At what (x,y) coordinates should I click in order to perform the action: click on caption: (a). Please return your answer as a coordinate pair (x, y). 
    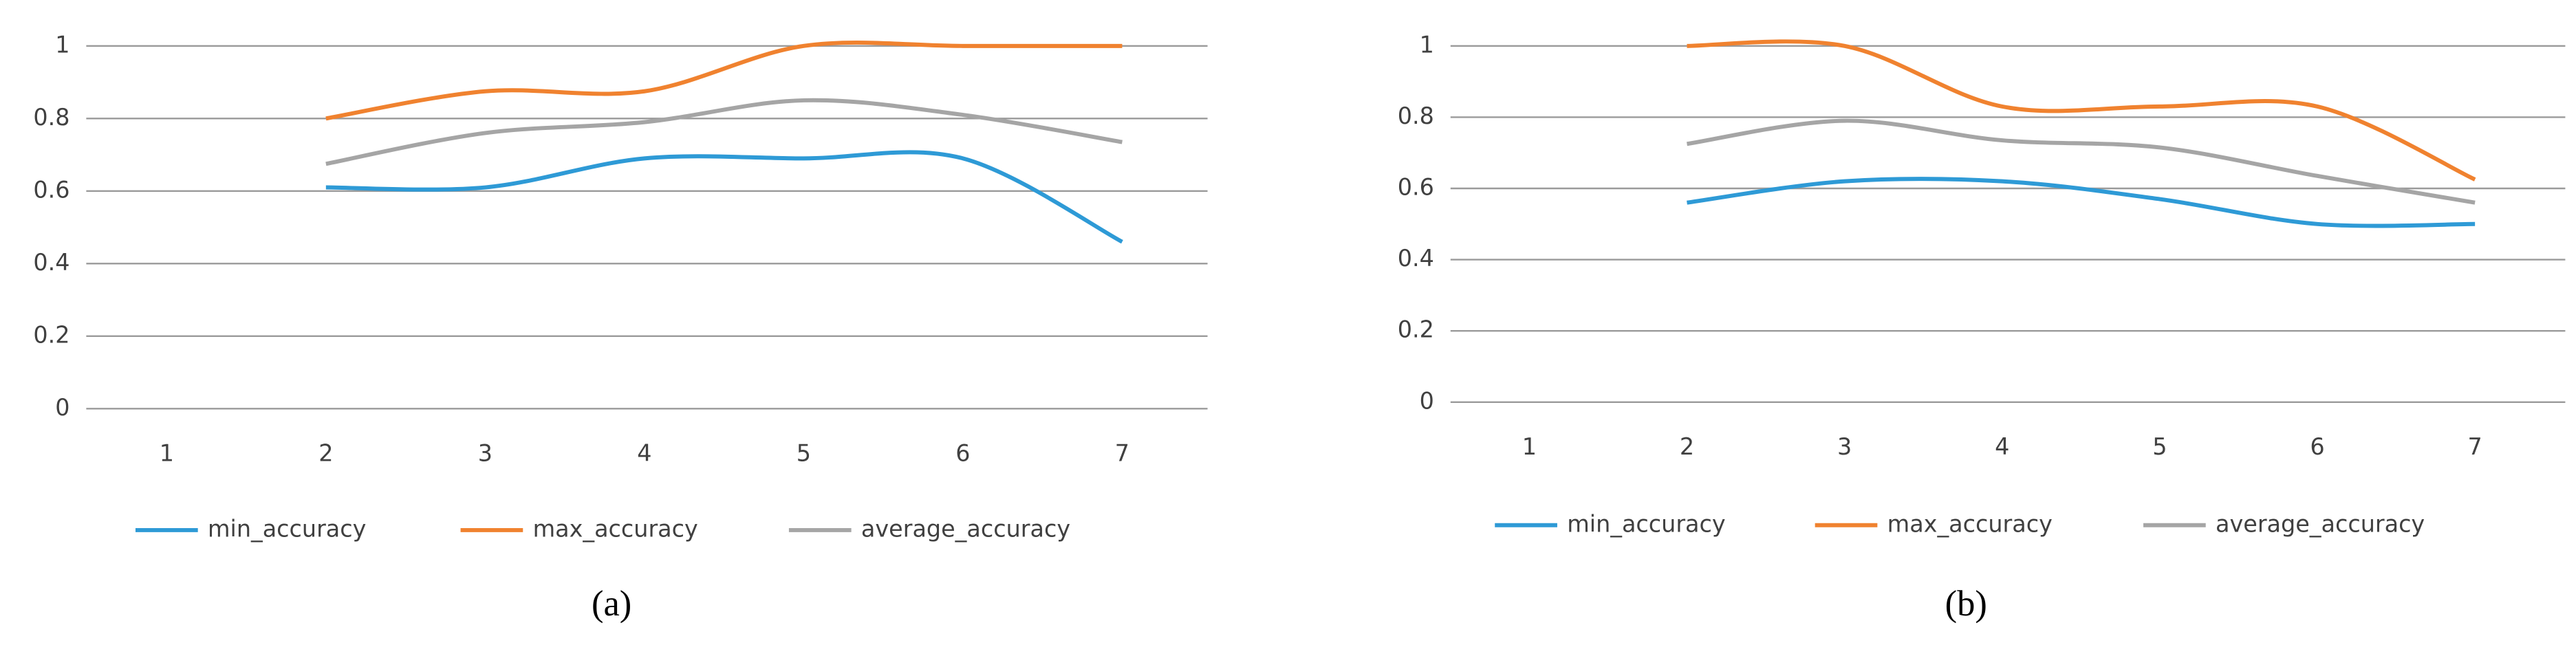
    Looking at the image, I should click on (611, 604).